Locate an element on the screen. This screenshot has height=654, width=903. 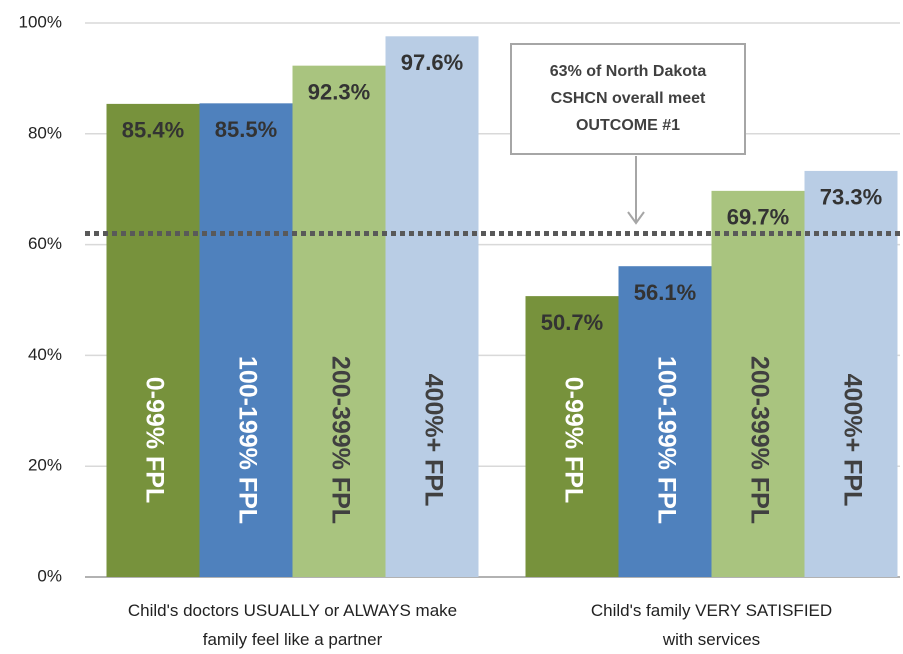
value-label: 69.7% is located at coordinates (758, 217).